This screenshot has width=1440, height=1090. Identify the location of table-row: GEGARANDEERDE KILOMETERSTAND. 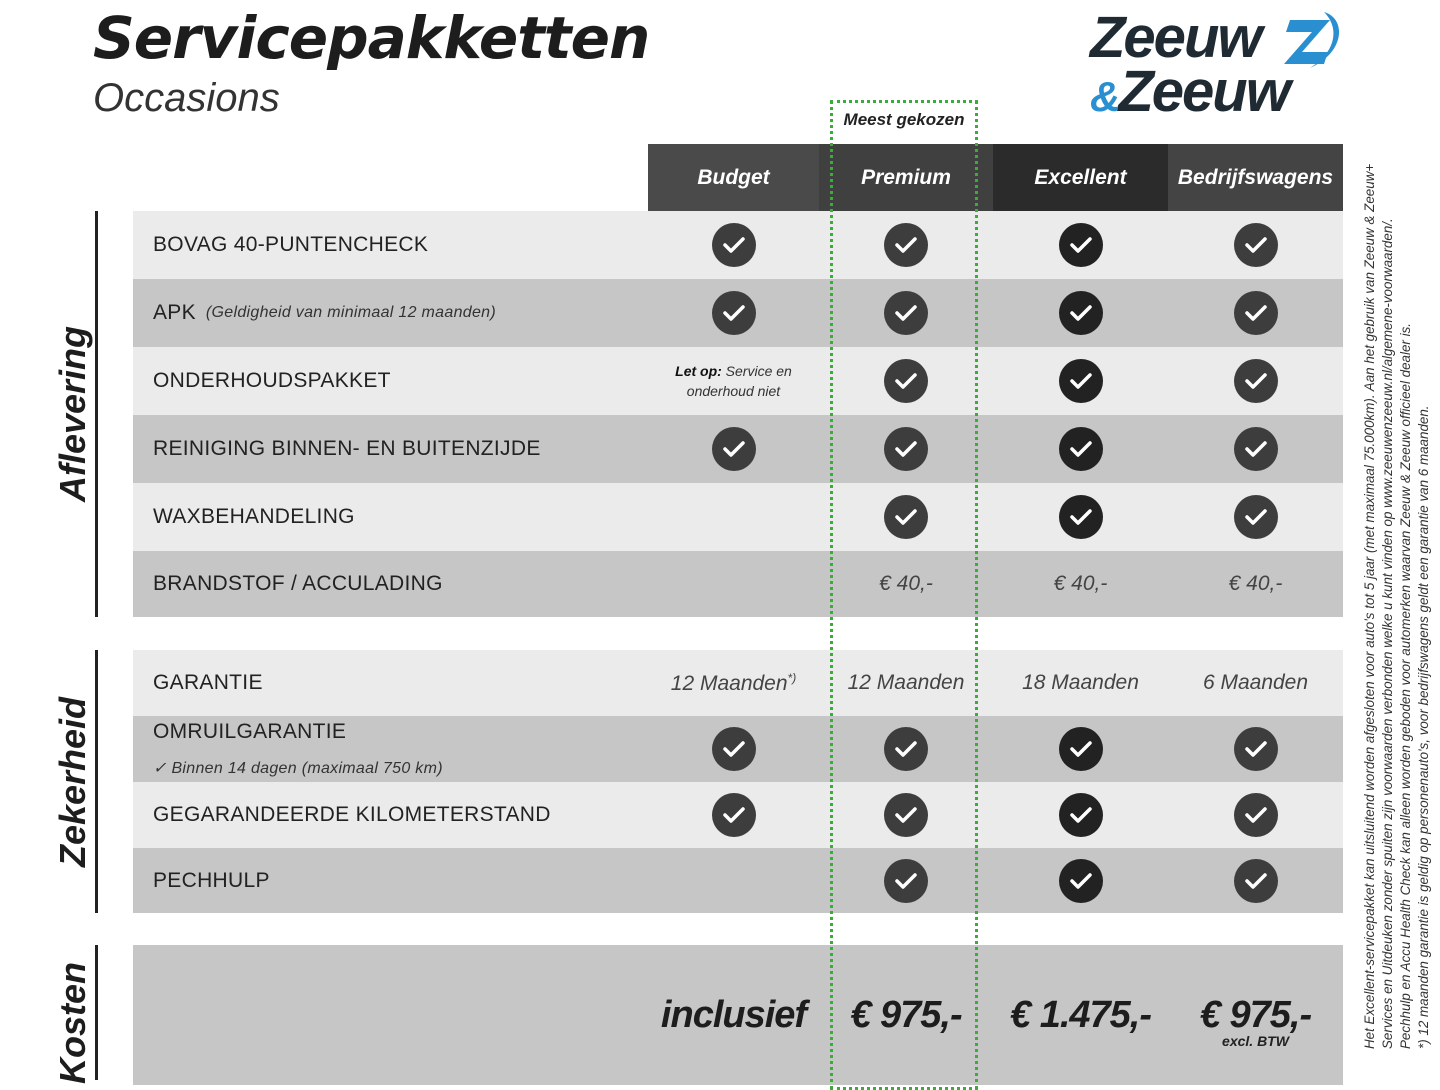
(738, 815).